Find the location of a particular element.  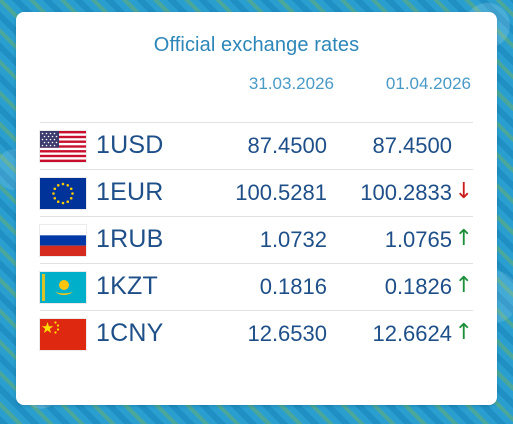

rate-value-2: 0.1826 is located at coordinates (418, 286).